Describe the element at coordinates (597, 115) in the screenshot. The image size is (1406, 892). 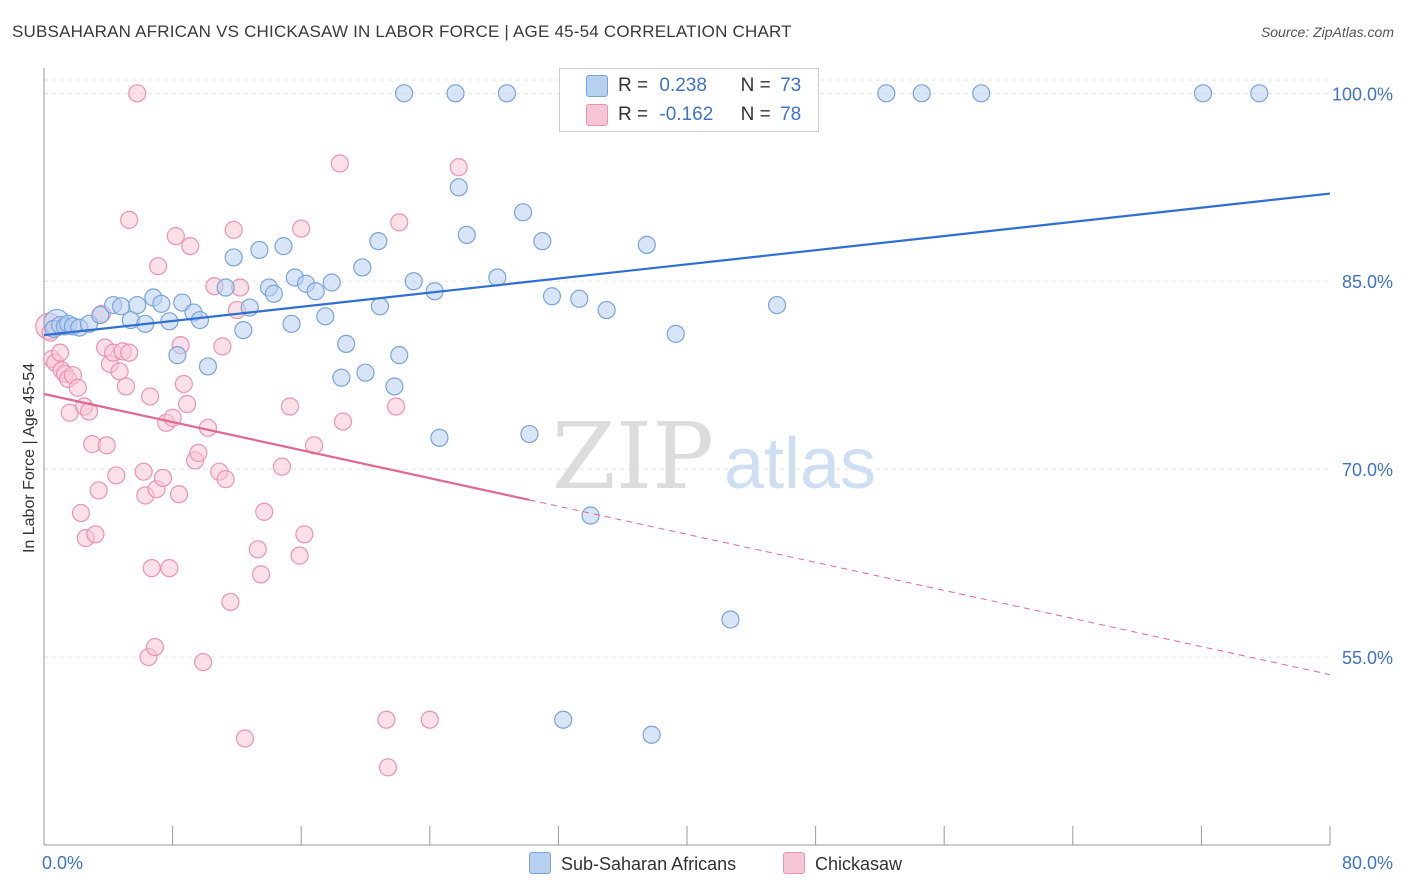
I see `legend-swatch-pink` at that location.